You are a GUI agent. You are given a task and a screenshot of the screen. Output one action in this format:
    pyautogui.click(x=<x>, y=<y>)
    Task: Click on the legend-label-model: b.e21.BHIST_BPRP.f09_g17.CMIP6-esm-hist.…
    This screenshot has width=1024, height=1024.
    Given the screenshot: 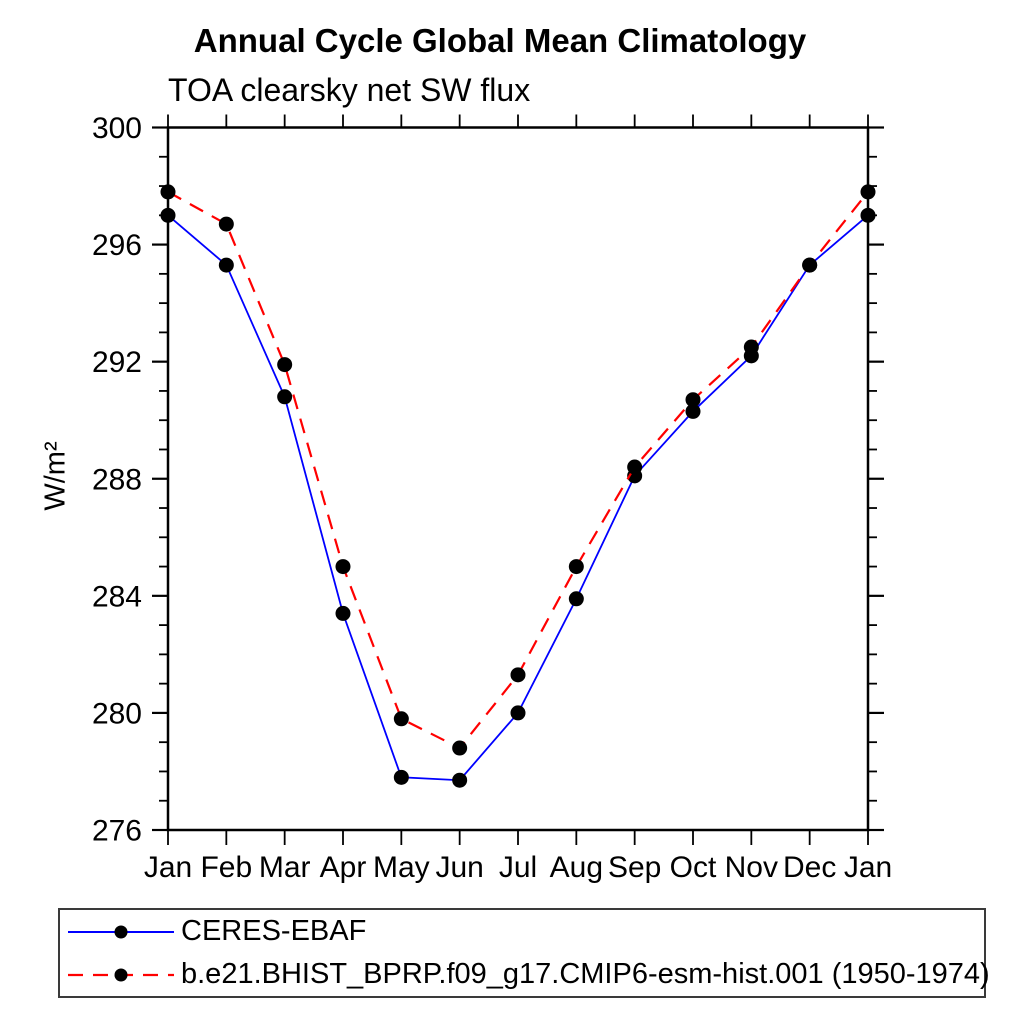 What is the action you would take?
    pyautogui.click(x=585, y=974)
    